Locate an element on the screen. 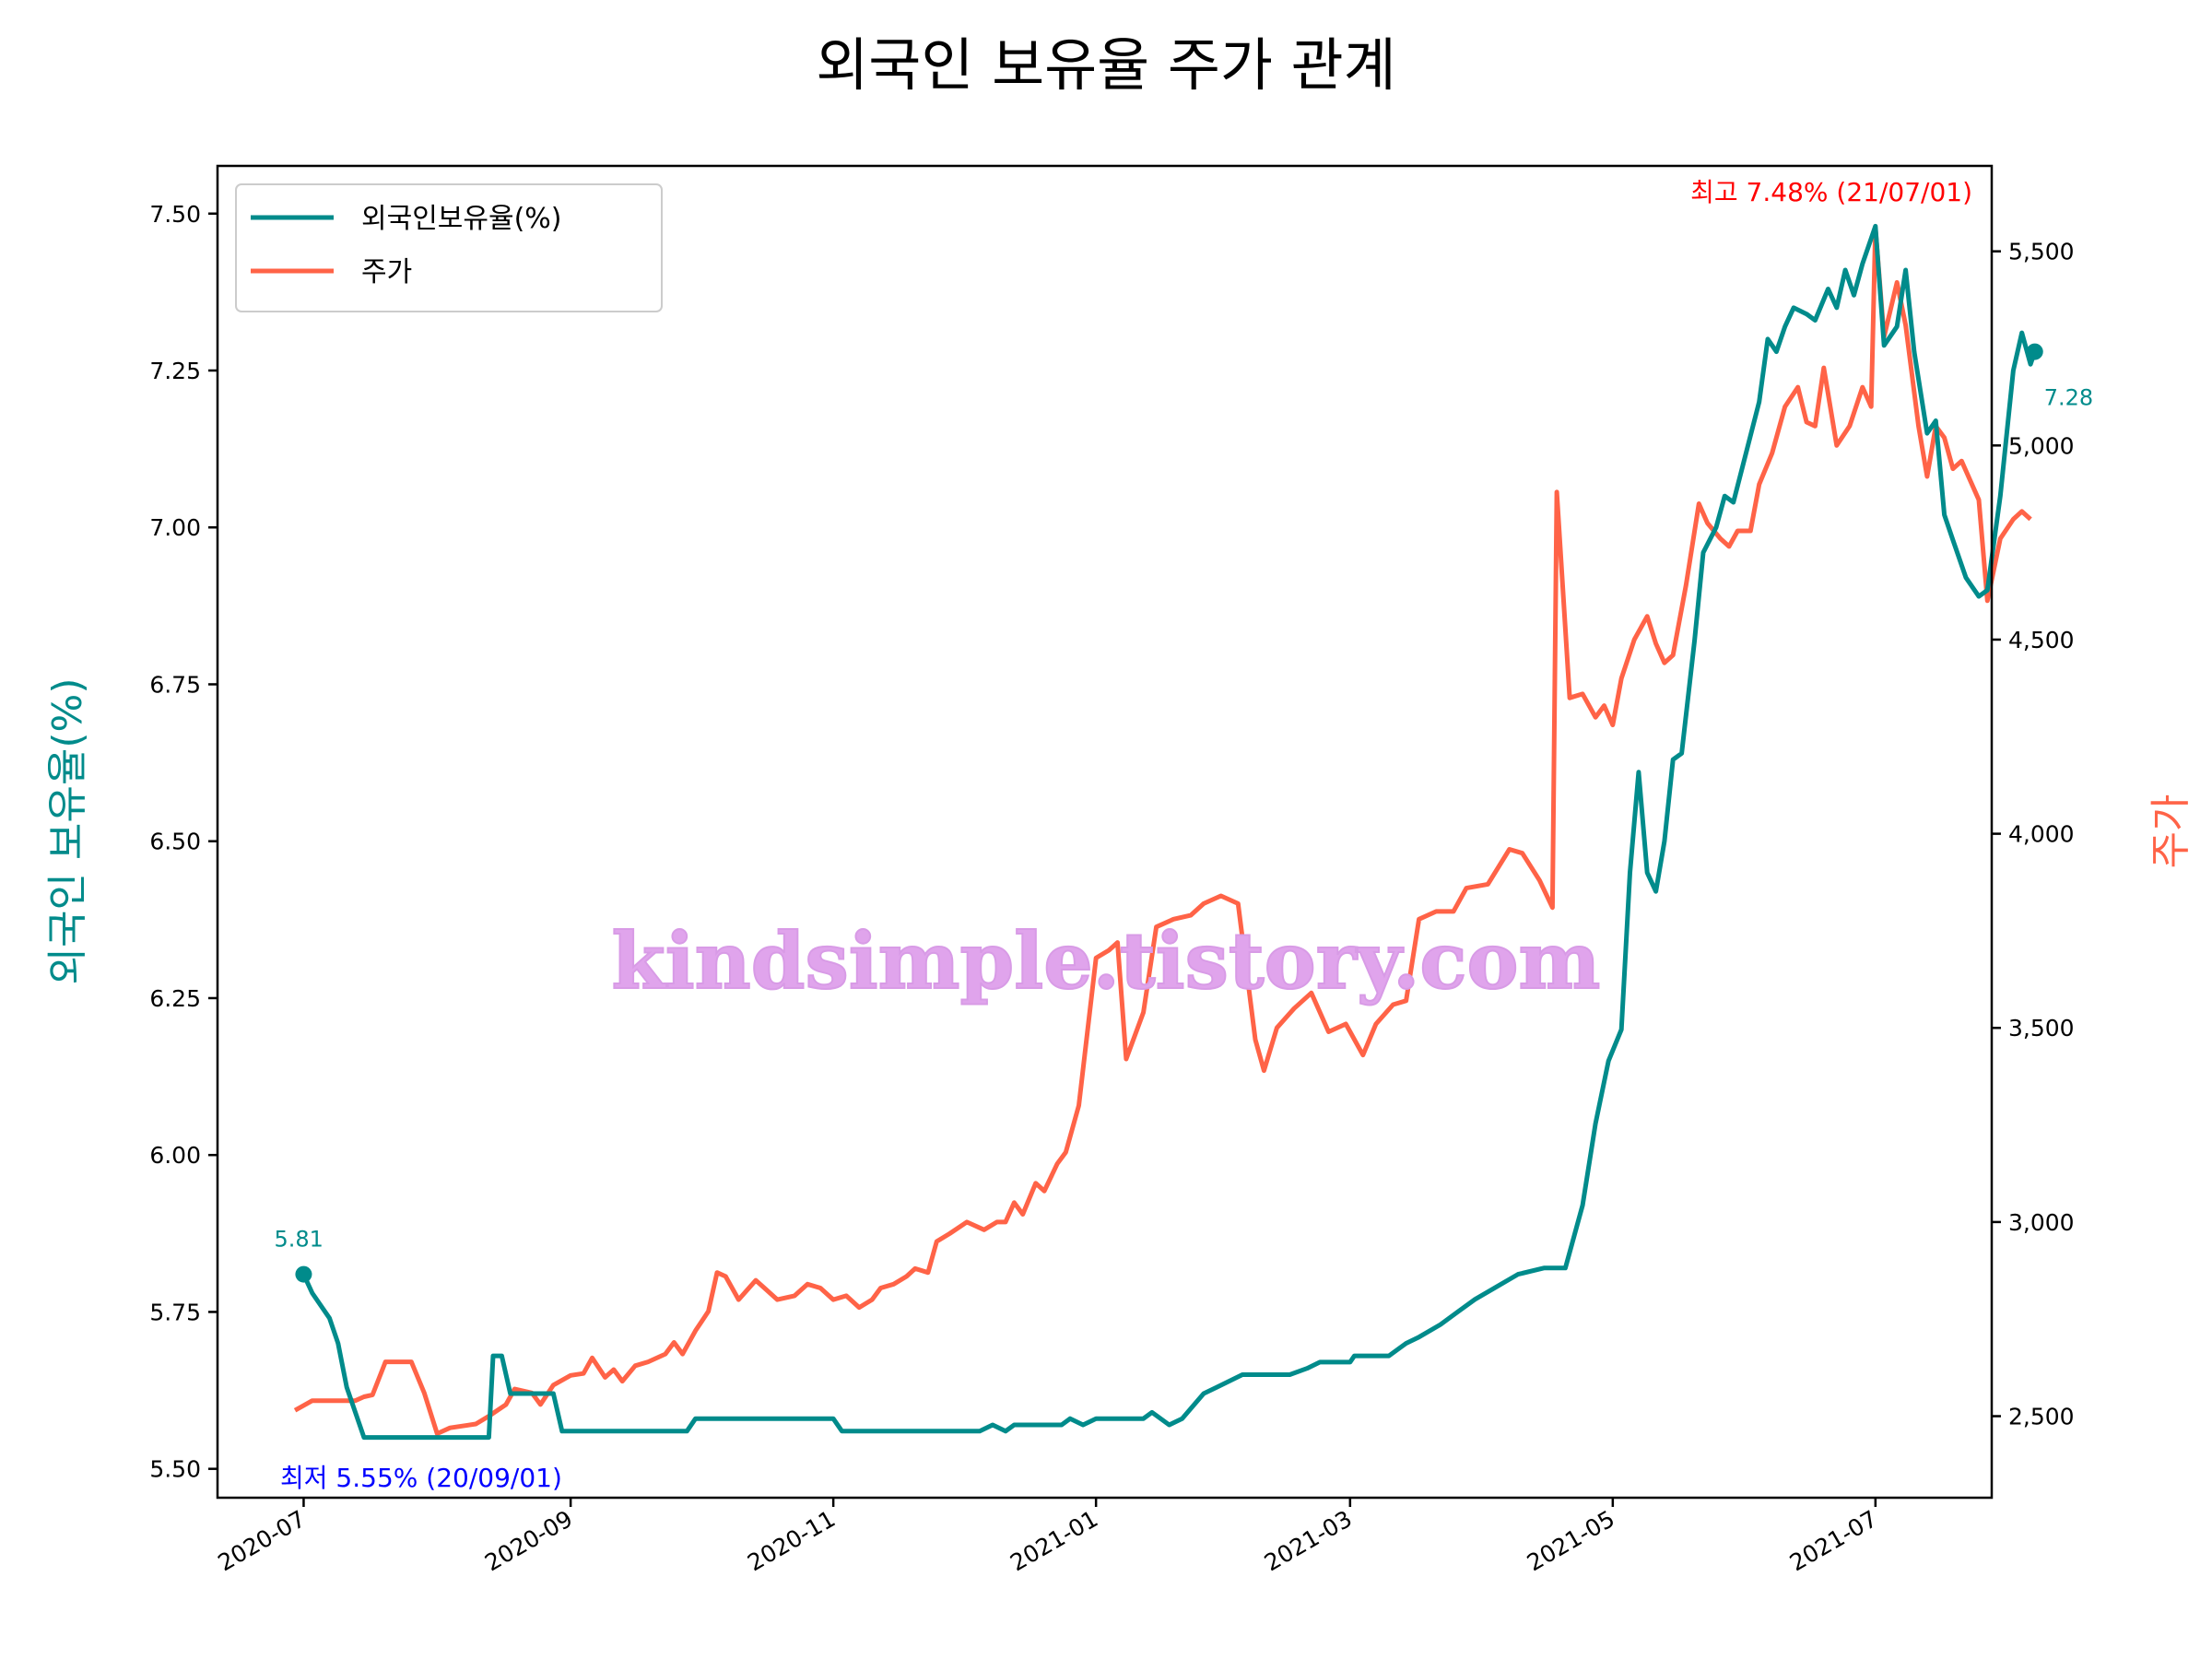 The width and height of the screenshot is (2212, 1659). min-annotation: 최저 5.55% (20/09/01) is located at coordinates (421, 1478).